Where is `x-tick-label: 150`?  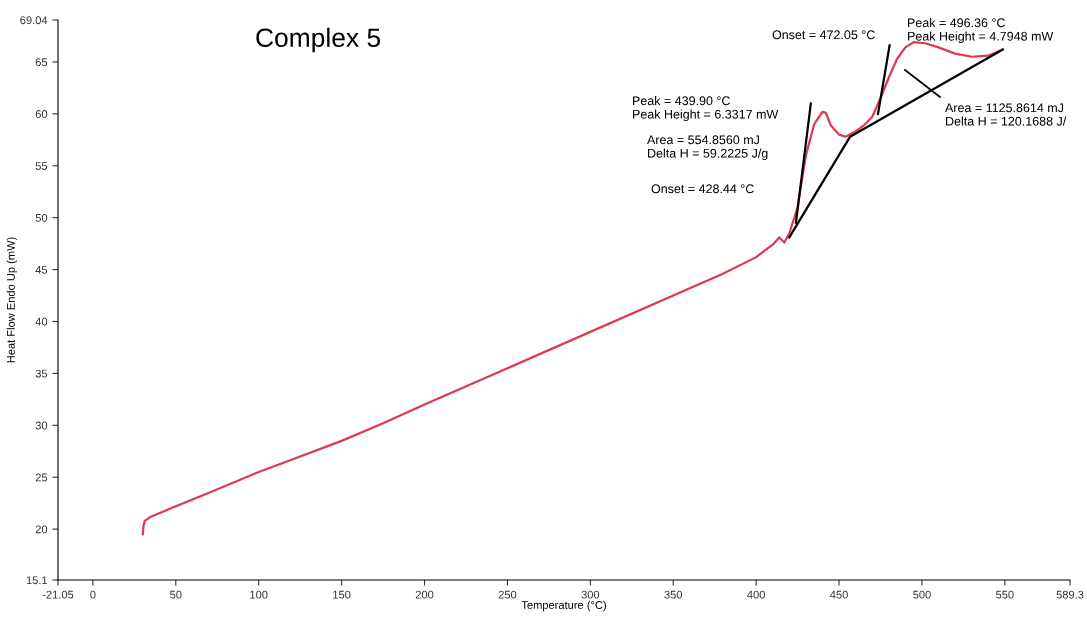
x-tick-label: 150 is located at coordinates (342, 594).